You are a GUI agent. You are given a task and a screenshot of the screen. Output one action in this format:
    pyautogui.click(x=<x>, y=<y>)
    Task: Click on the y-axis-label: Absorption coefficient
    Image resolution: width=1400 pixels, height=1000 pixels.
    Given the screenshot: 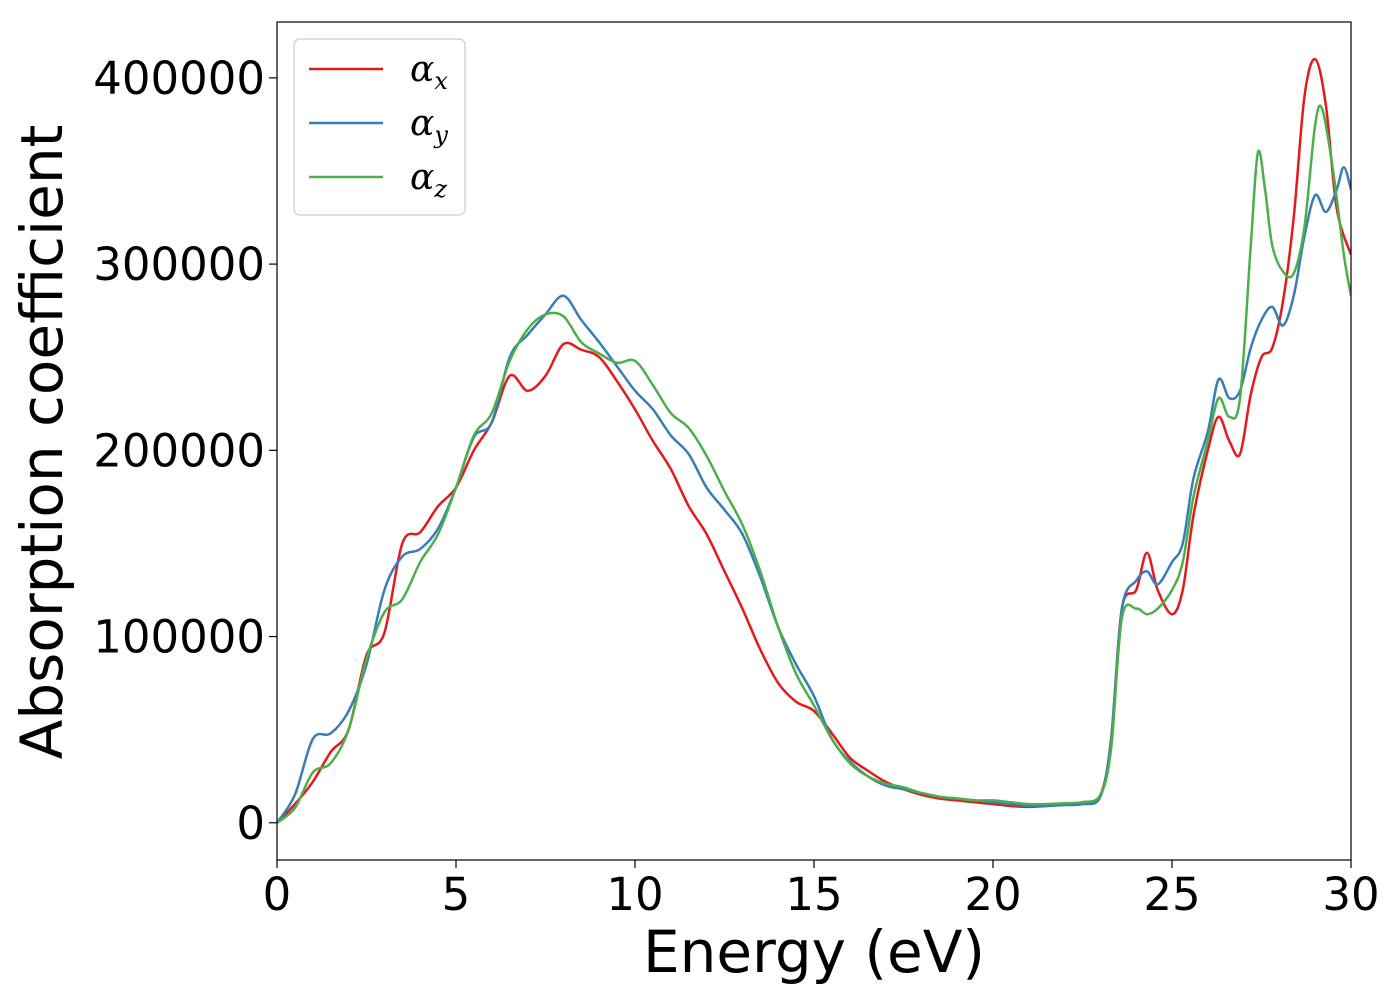 What is the action you would take?
    pyautogui.click(x=42, y=442)
    